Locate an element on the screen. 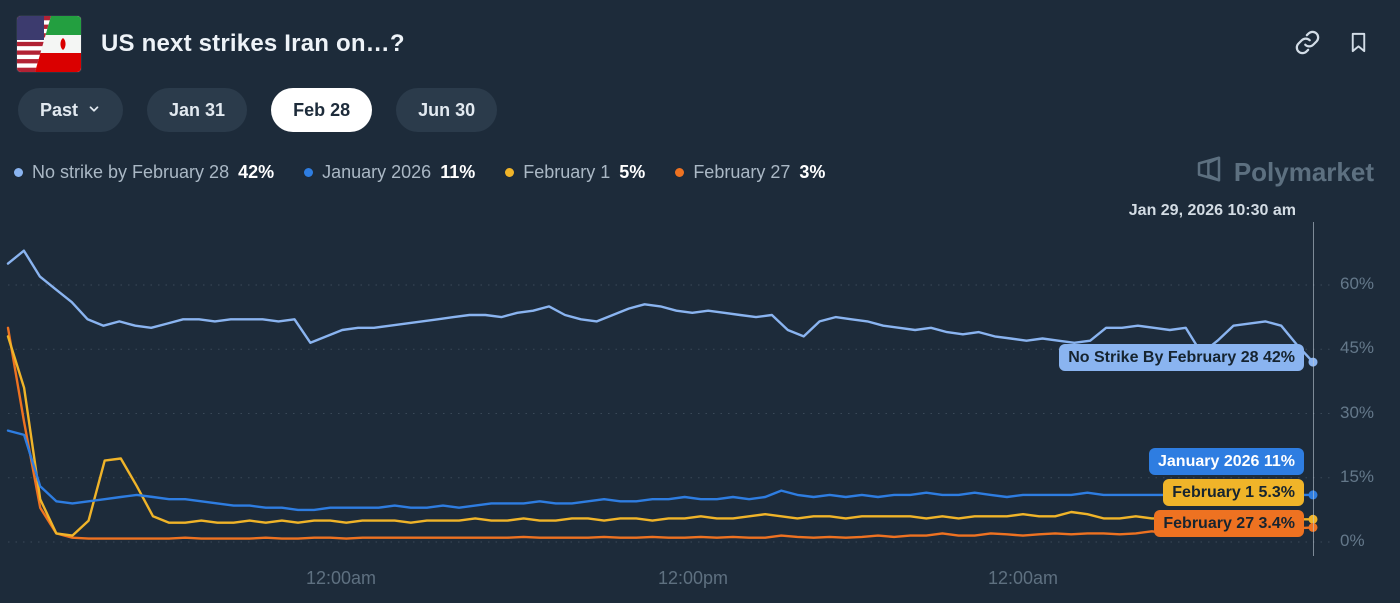 Image resolution: width=1400 pixels, height=603 pixels. legend-value: 11% is located at coordinates (458, 172).